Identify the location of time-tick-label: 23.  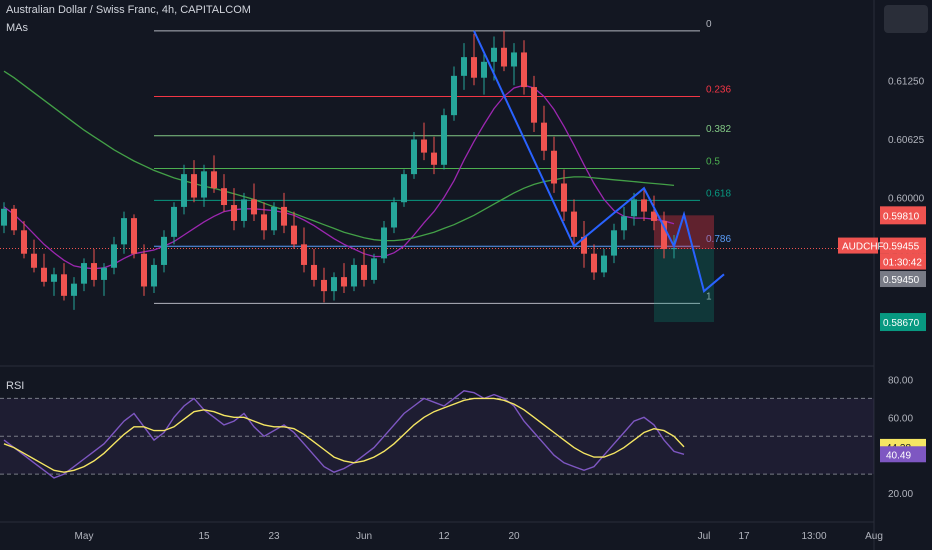
(274, 536).